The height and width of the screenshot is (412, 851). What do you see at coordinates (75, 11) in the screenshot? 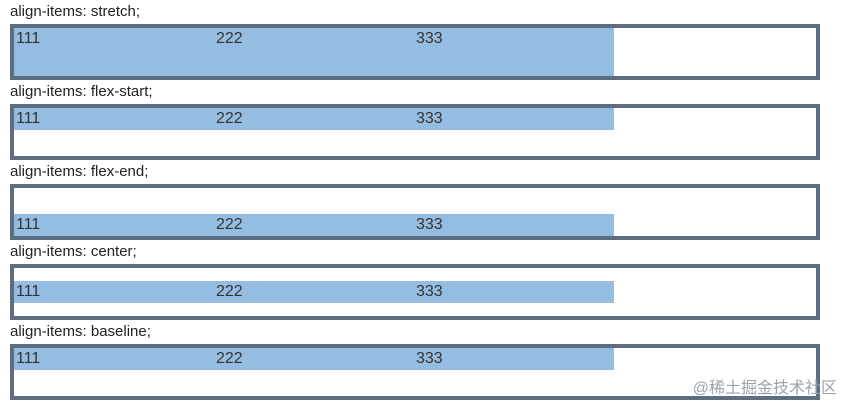
I see `section-label: align-items: stretch;` at bounding box center [75, 11].